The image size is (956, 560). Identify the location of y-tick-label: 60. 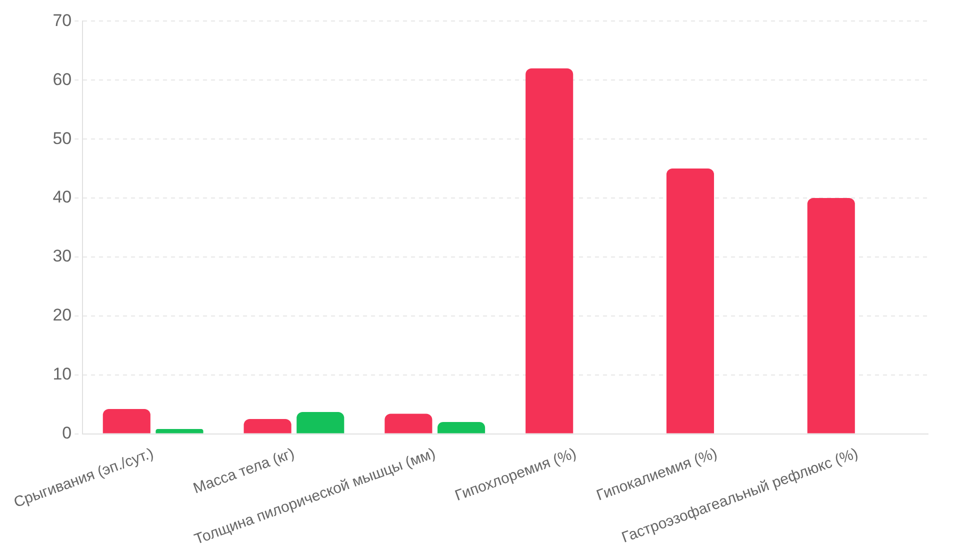
(62, 79).